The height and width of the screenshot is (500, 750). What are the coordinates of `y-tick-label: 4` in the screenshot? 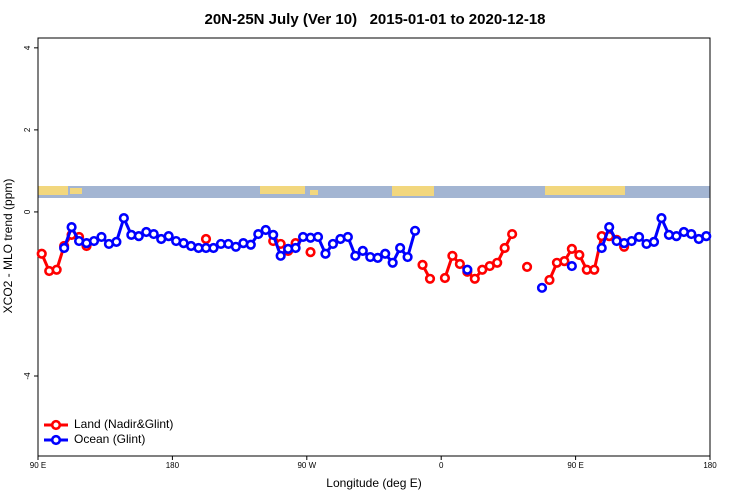 It's located at (27, 47).